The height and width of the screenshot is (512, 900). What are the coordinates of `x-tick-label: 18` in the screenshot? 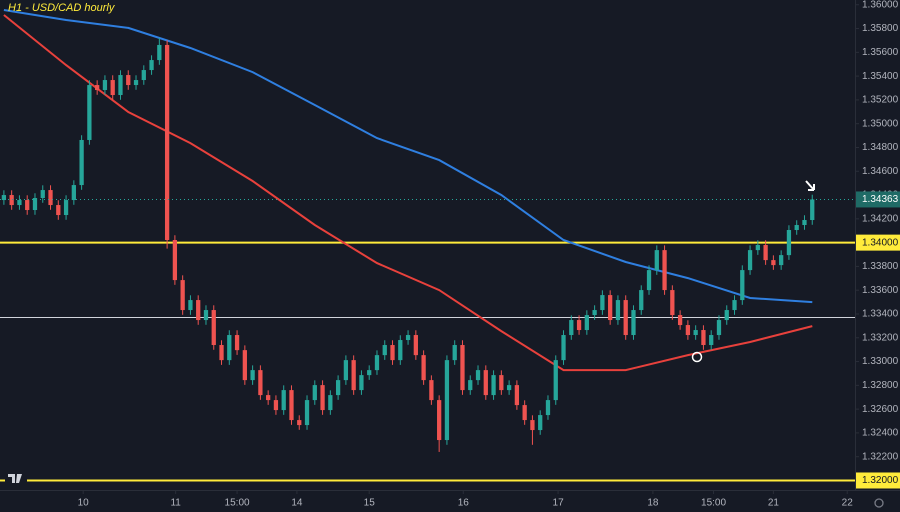 It's located at (653, 503).